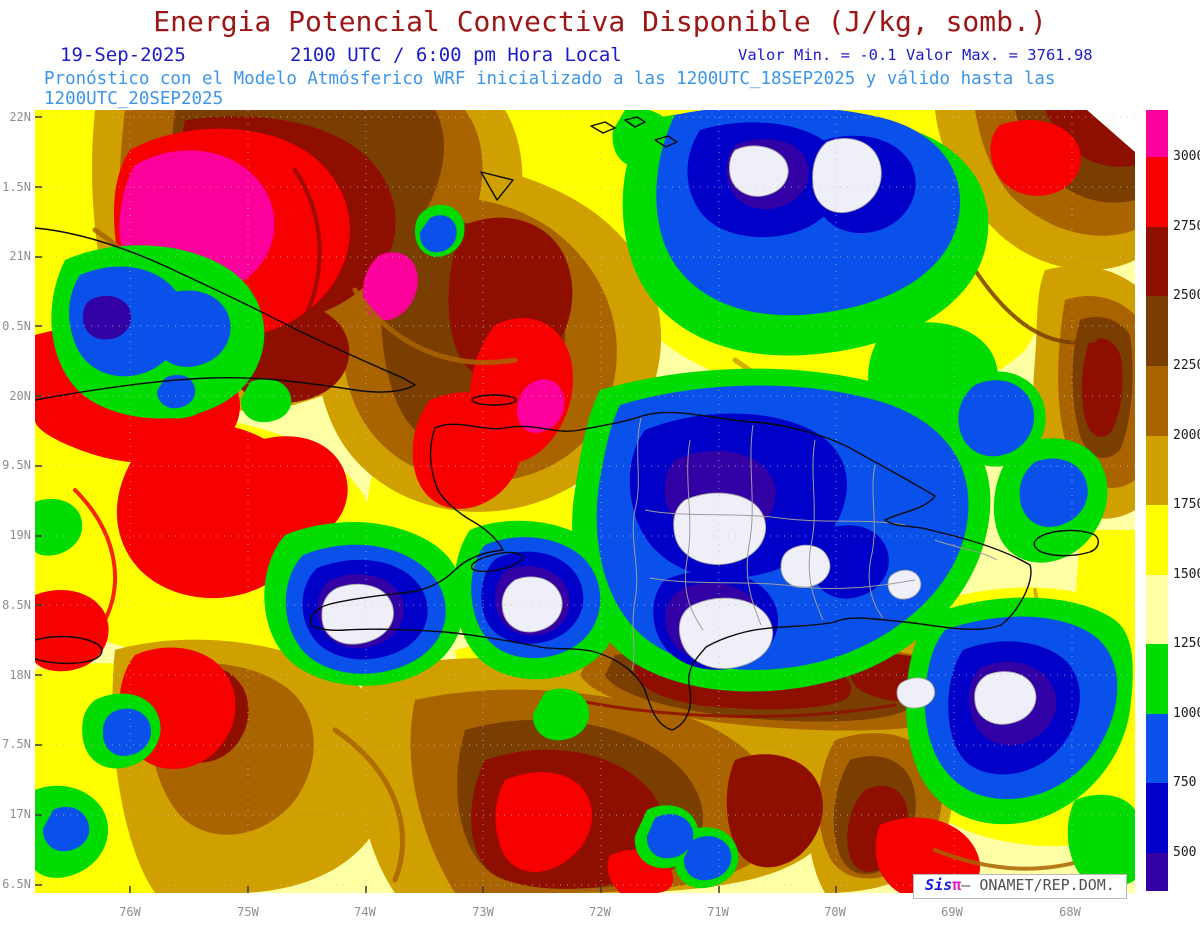 This screenshot has height=927, width=1200. I want to click on colorbar-label: 1250, so click(1186, 643).